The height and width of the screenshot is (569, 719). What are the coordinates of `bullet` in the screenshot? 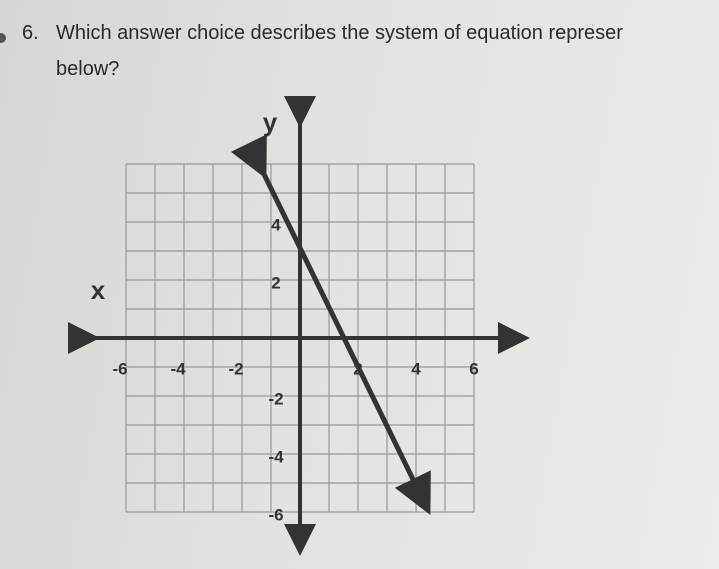 It's located at (3, 38).